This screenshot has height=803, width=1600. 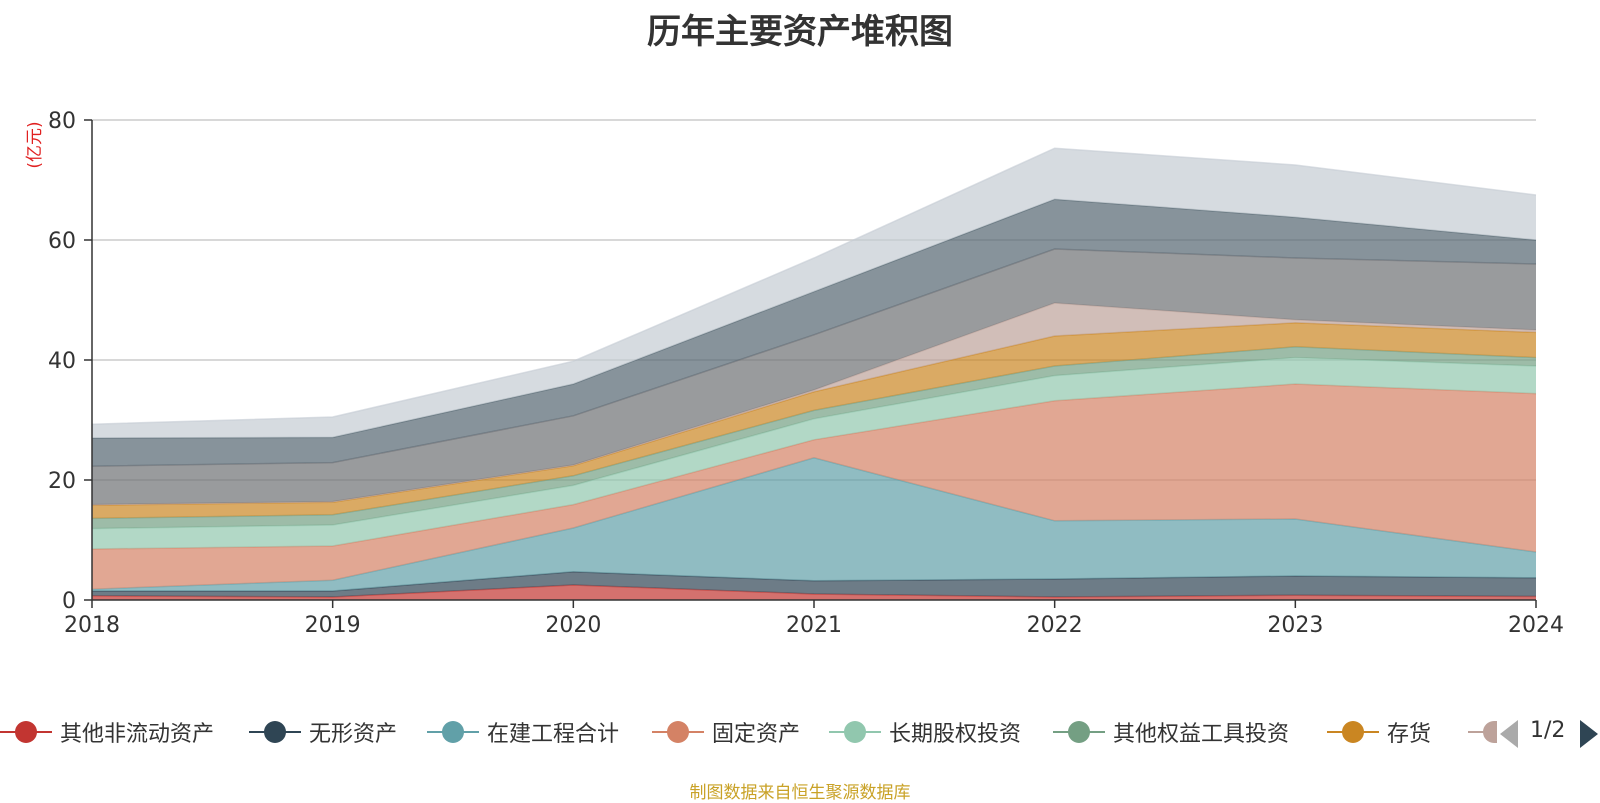 I want to click on y-tick-label: 20, so click(x=62, y=481).